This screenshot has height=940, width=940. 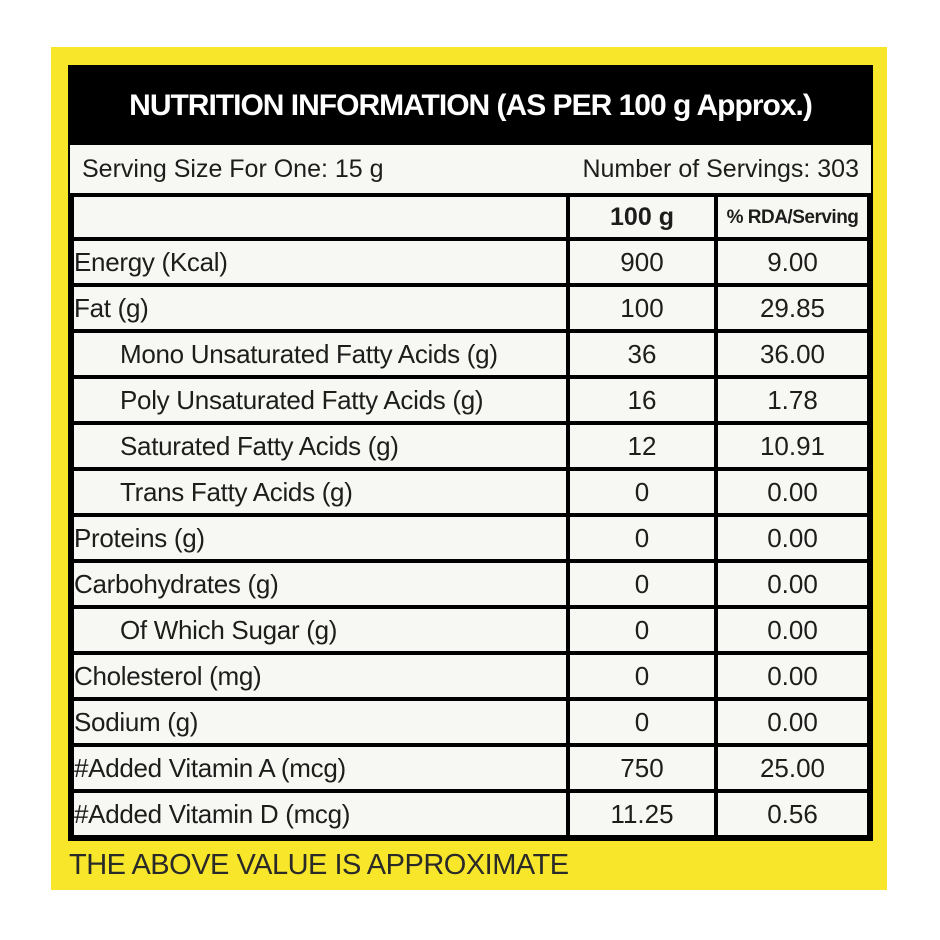 I want to click on column-header-per100: 100 g, so click(x=642, y=217).